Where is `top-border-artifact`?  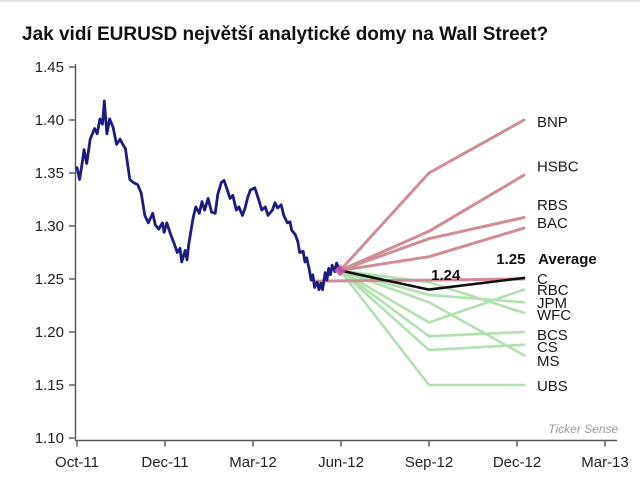 top-border-artifact is located at coordinates (320, 1).